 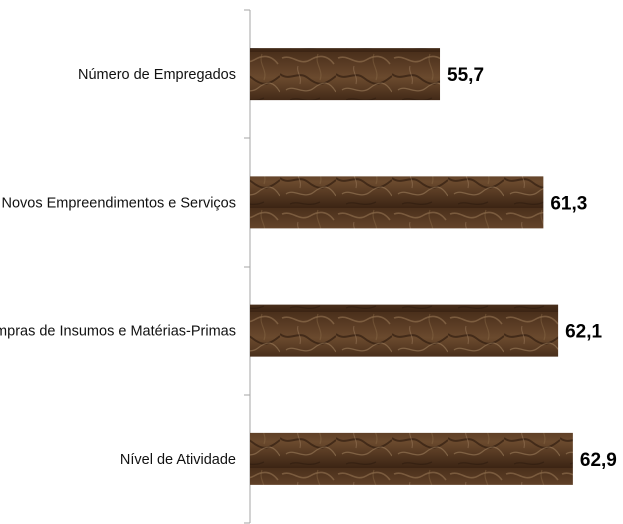 What do you see at coordinates (465, 75) in the screenshot?
I see `data-label: 55,7` at bounding box center [465, 75].